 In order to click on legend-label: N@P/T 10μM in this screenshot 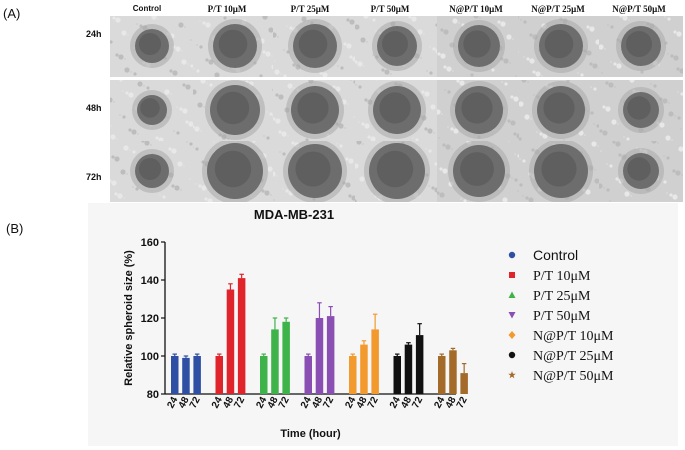, I will do `click(573, 336)`.